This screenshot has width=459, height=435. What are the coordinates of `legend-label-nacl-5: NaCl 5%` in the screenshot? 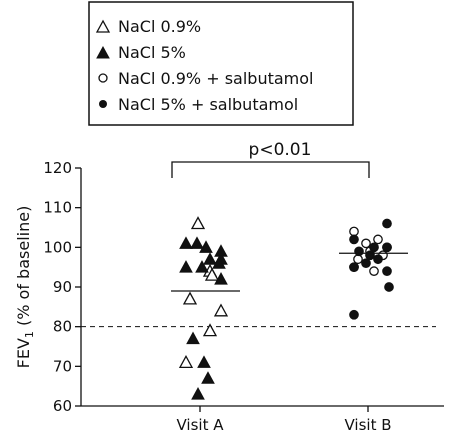 It's located at (152, 52).